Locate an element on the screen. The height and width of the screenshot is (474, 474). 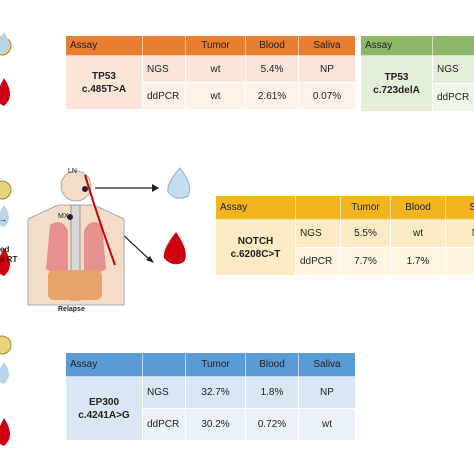
row: ddPCR wt 2.61% 0.07% is located at coordinates (210, 96).